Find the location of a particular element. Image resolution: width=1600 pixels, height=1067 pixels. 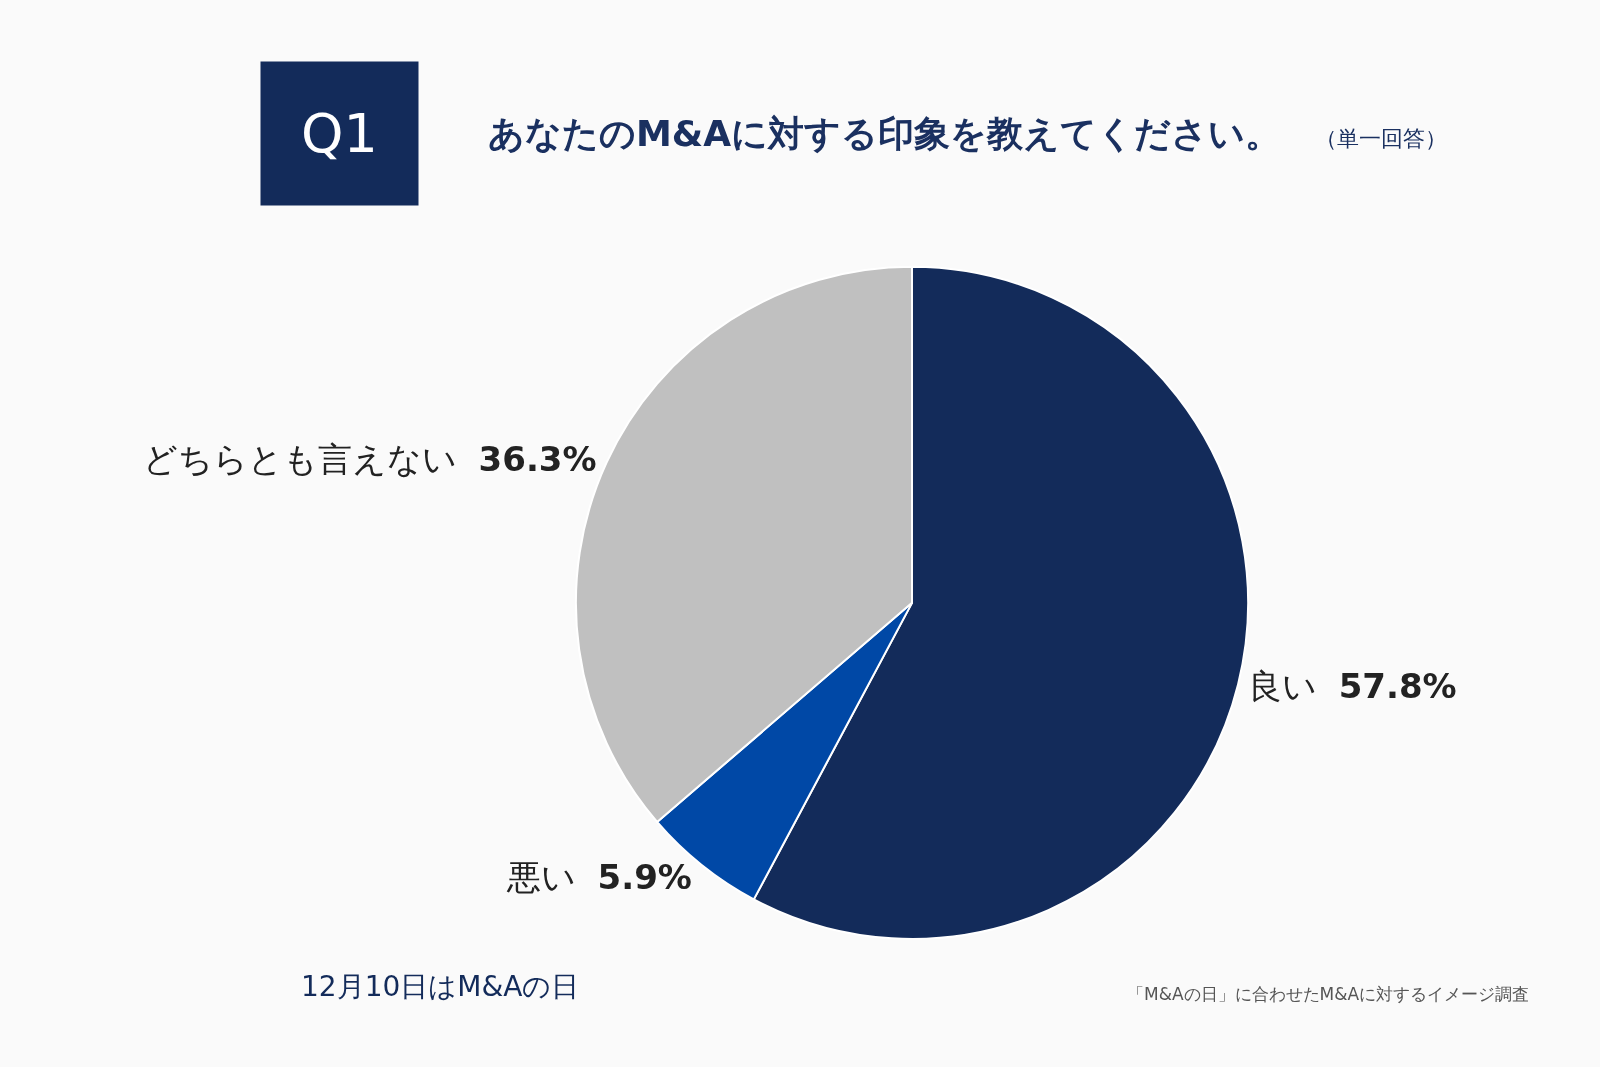

text: 「M&Aの日」に合わせたM&Aに対するイメージ調査 is located at coordinates (1328, 994).